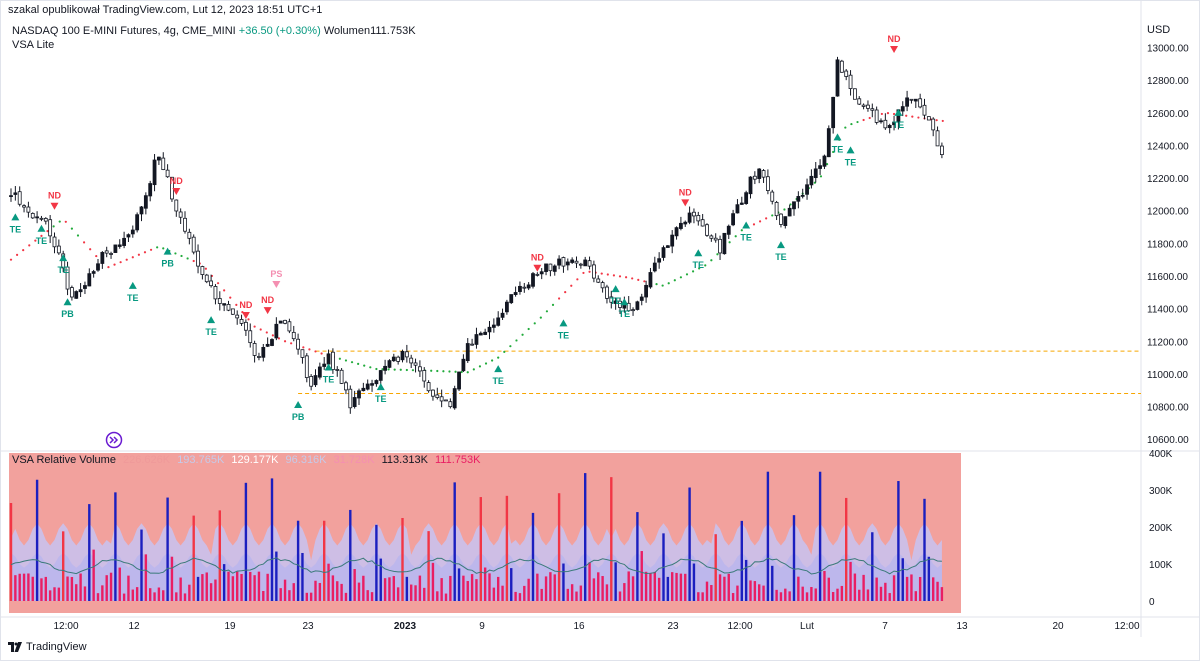 Image resolution: width=1200 pixels, height=662 pixels. I want to click on volume-value-2: 193.765K, so click(201, 460).